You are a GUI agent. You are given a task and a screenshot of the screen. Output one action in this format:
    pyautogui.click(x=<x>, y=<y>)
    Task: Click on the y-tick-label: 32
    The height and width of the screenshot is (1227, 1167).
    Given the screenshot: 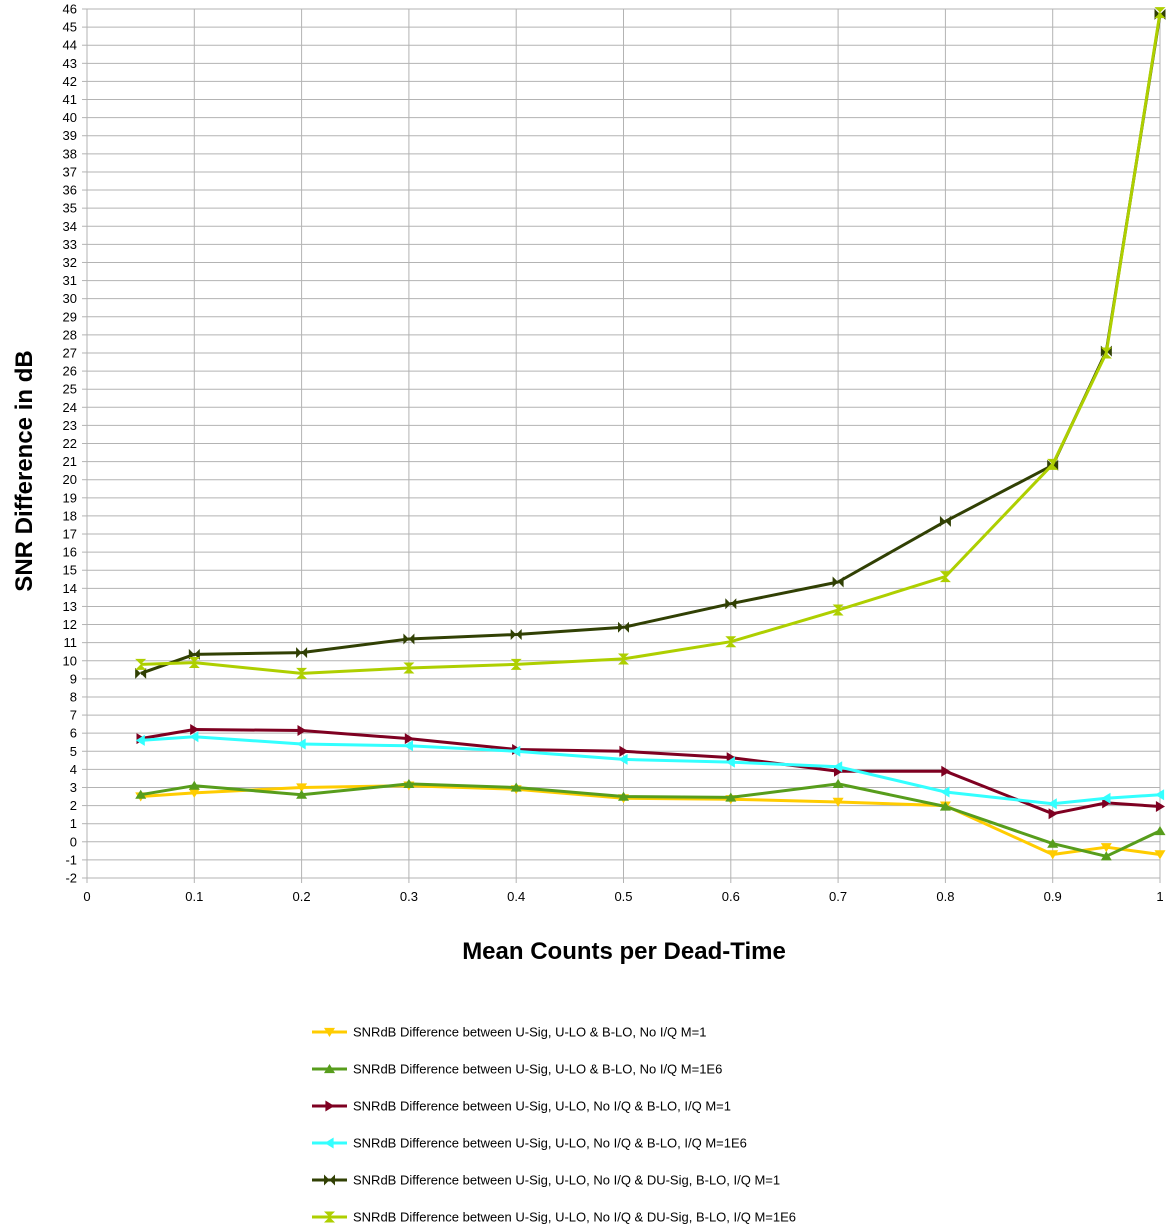 What is the action you would take?
    pyautogui.click(x=70, y=262)
    